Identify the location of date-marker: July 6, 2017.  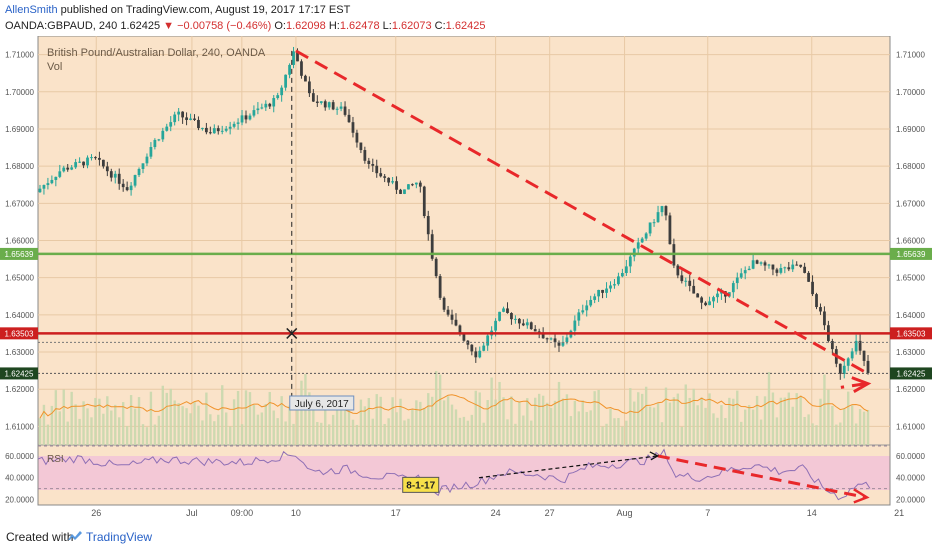
(320, 230).